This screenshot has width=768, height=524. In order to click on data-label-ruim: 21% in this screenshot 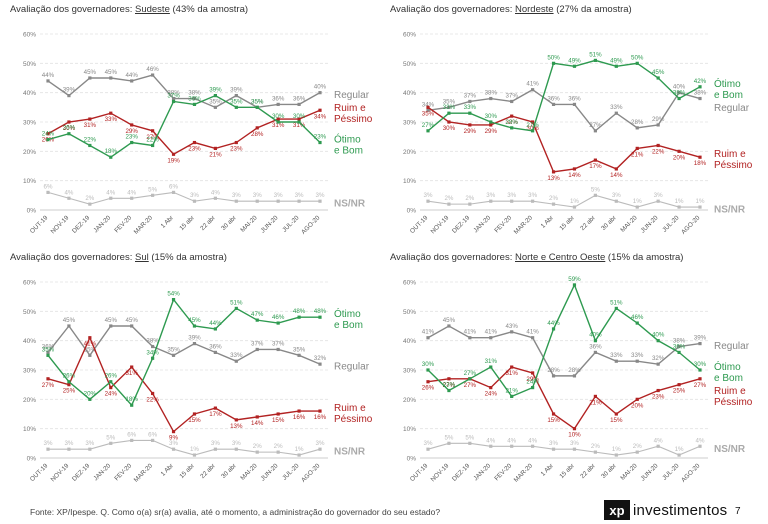, I will do `click(595, 402)`.